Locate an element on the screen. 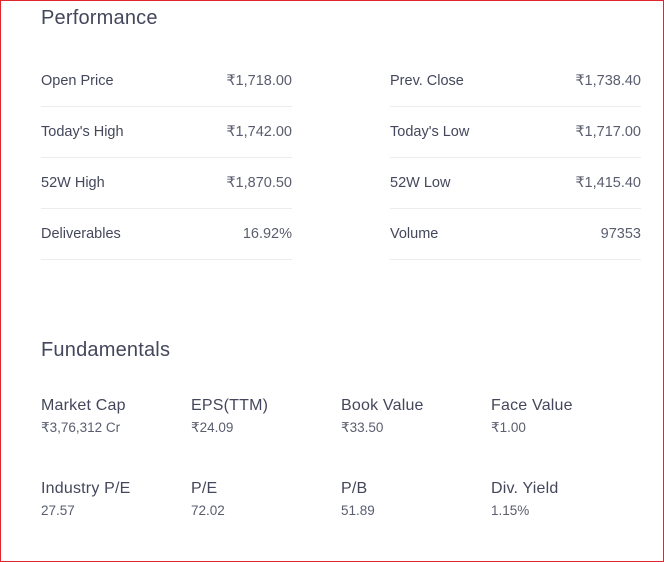 The image size is (664, 562). perf-row-open-price: Open Price ₹1,718.00 is located at coordinates (166, 81).